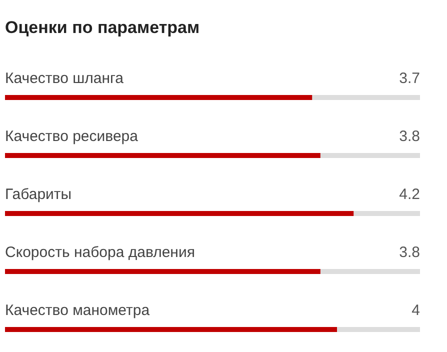 The image size is (447, 352). What do you see at coordinates (77, 310) in the screenshot?
I see `y-tick-label: Качество манометра` at bounding box center [77, 310].